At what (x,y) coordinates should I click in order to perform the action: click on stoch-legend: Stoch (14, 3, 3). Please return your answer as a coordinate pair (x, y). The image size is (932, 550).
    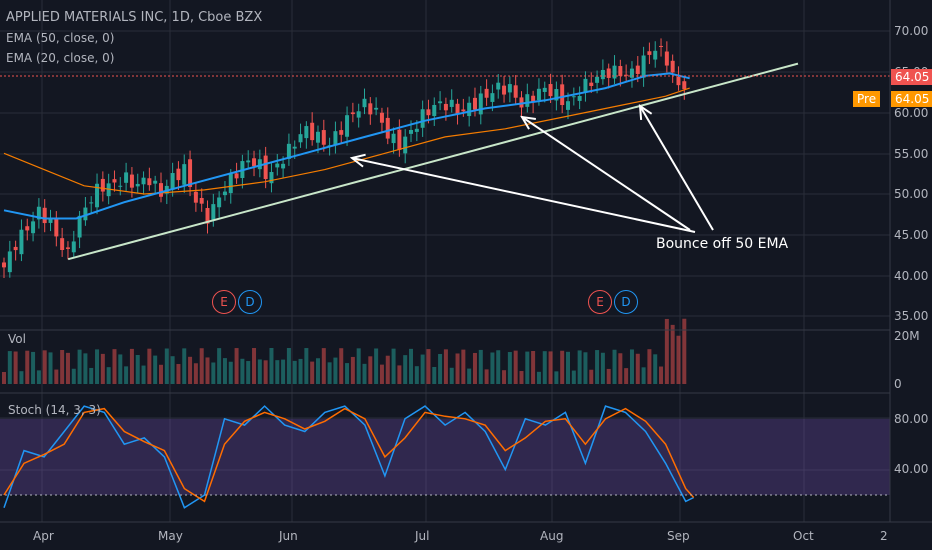
    Looking at the image, I should click on (54, 410).